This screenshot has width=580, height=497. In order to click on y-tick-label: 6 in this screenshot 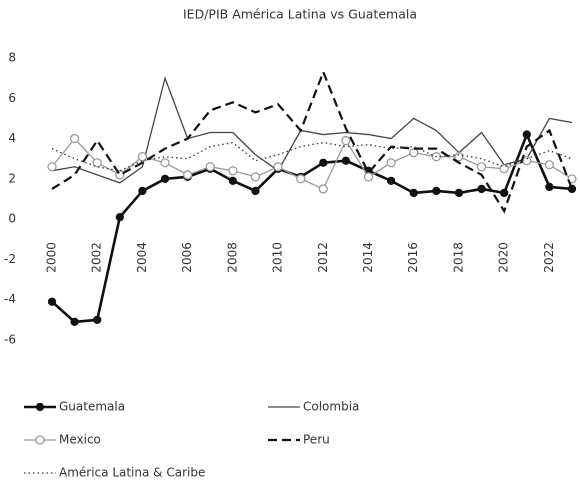, I will do `click(12, 98)`.